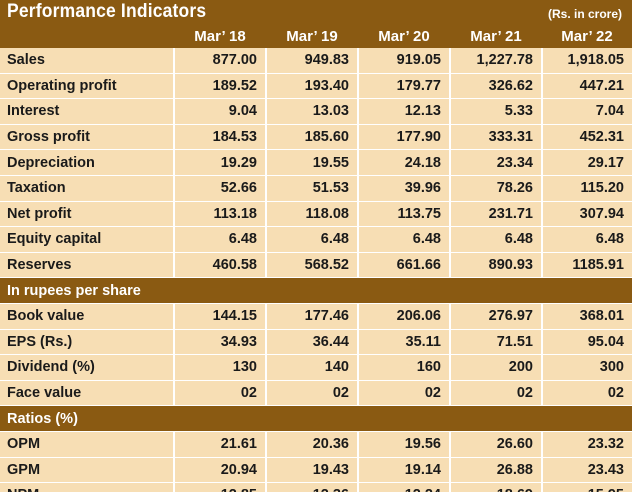  I want to click on table-cell: 193.40, so click(312, 86).